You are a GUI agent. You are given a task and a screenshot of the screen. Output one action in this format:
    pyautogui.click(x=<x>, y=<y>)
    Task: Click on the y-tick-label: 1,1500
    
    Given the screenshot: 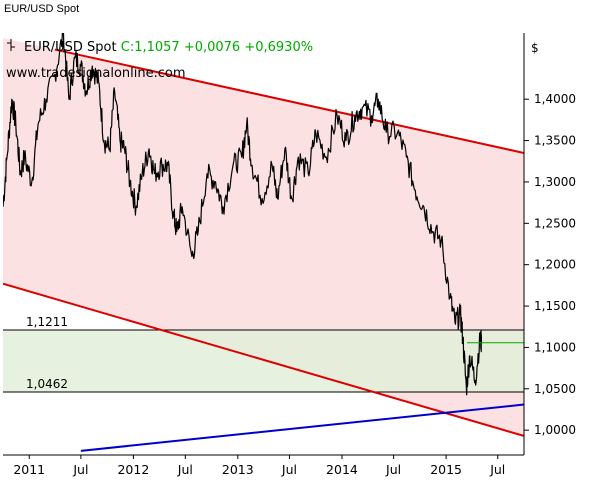 What is the action you would take?
    pyautogui.click(x=555, y=306)
    